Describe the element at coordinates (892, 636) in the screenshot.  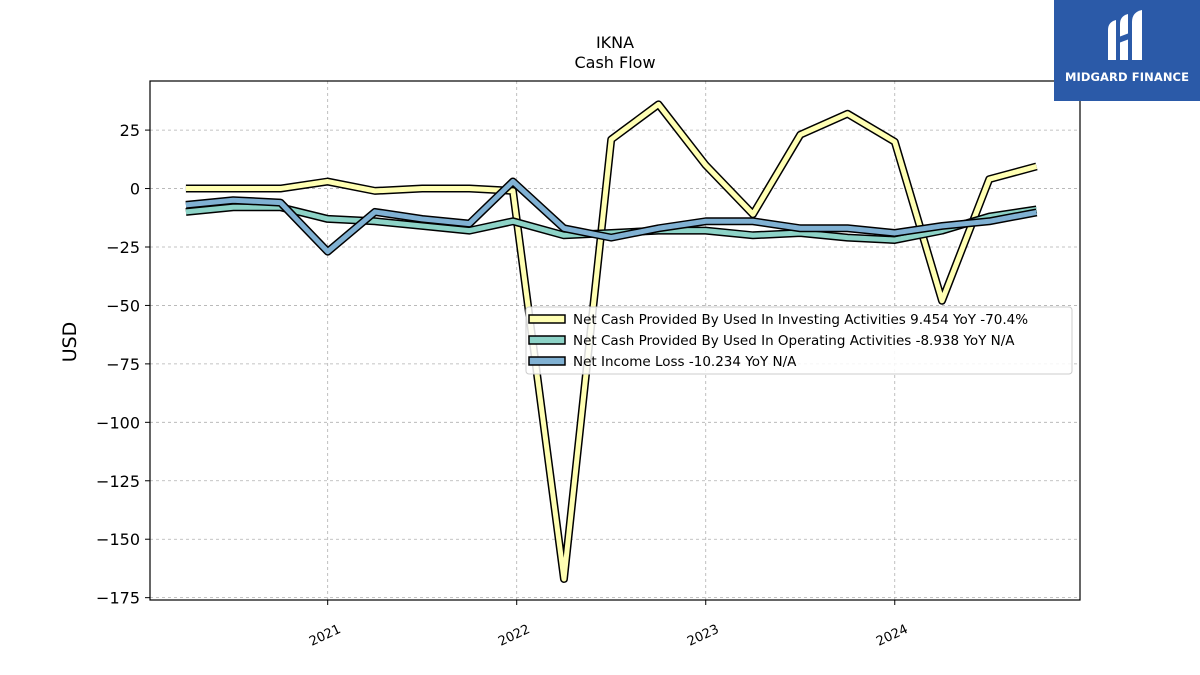
I see `x-tick-label: 2024` at that location.